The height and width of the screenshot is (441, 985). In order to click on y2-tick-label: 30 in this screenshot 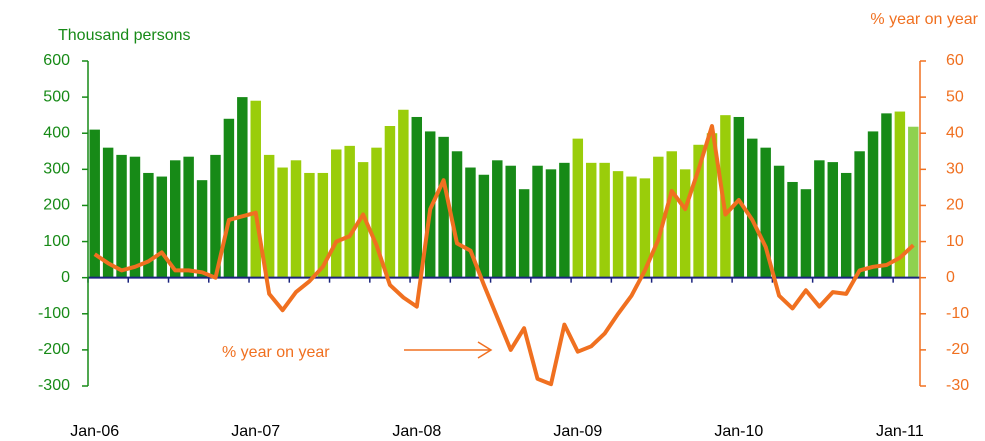, I will do `click(955, 169)`.